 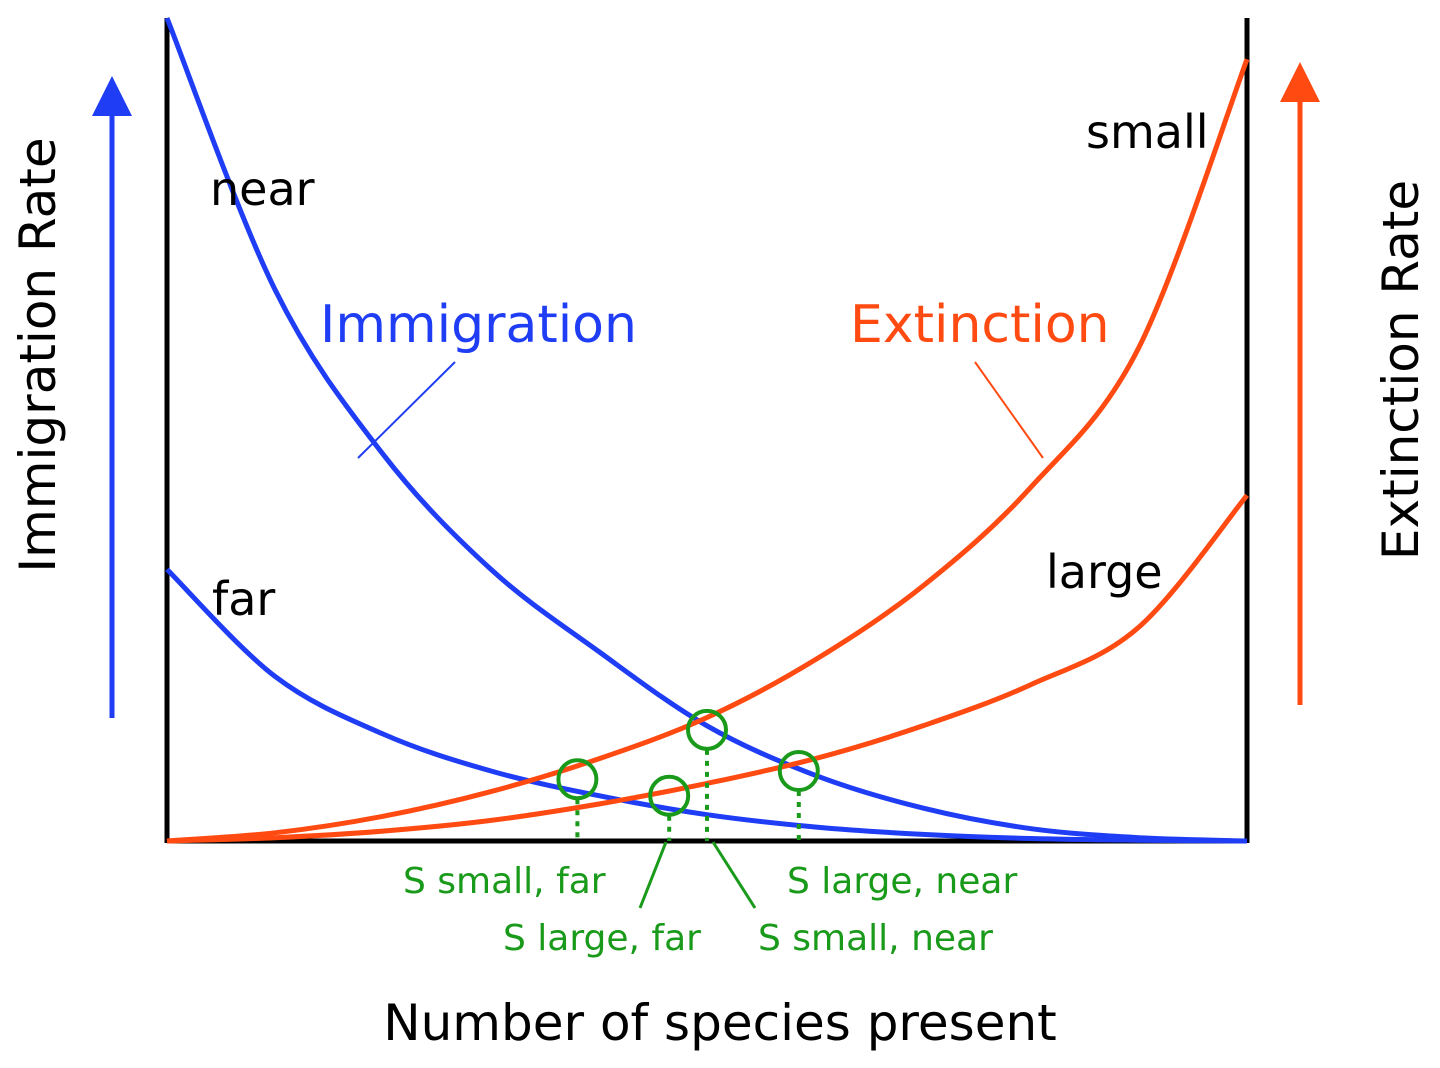 What do you see at coordinates (1147, 132) in the screenshot?
I see `small-curve-label: small` at bounding box center [1147, 132].